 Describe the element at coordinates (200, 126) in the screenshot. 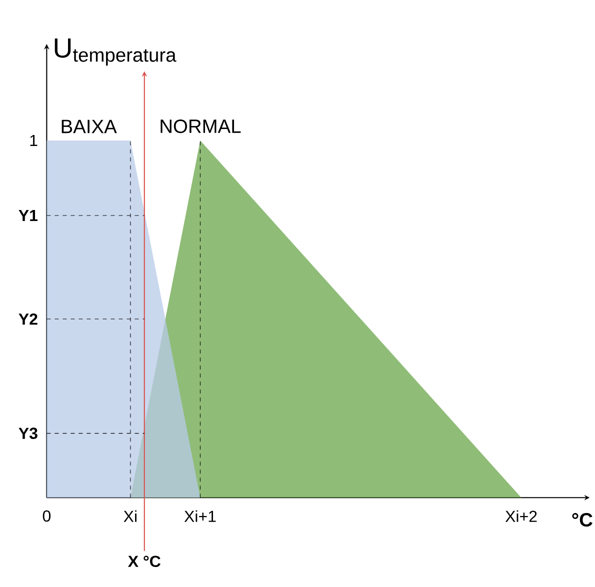

I see `series-label: NORMAL` at that location.